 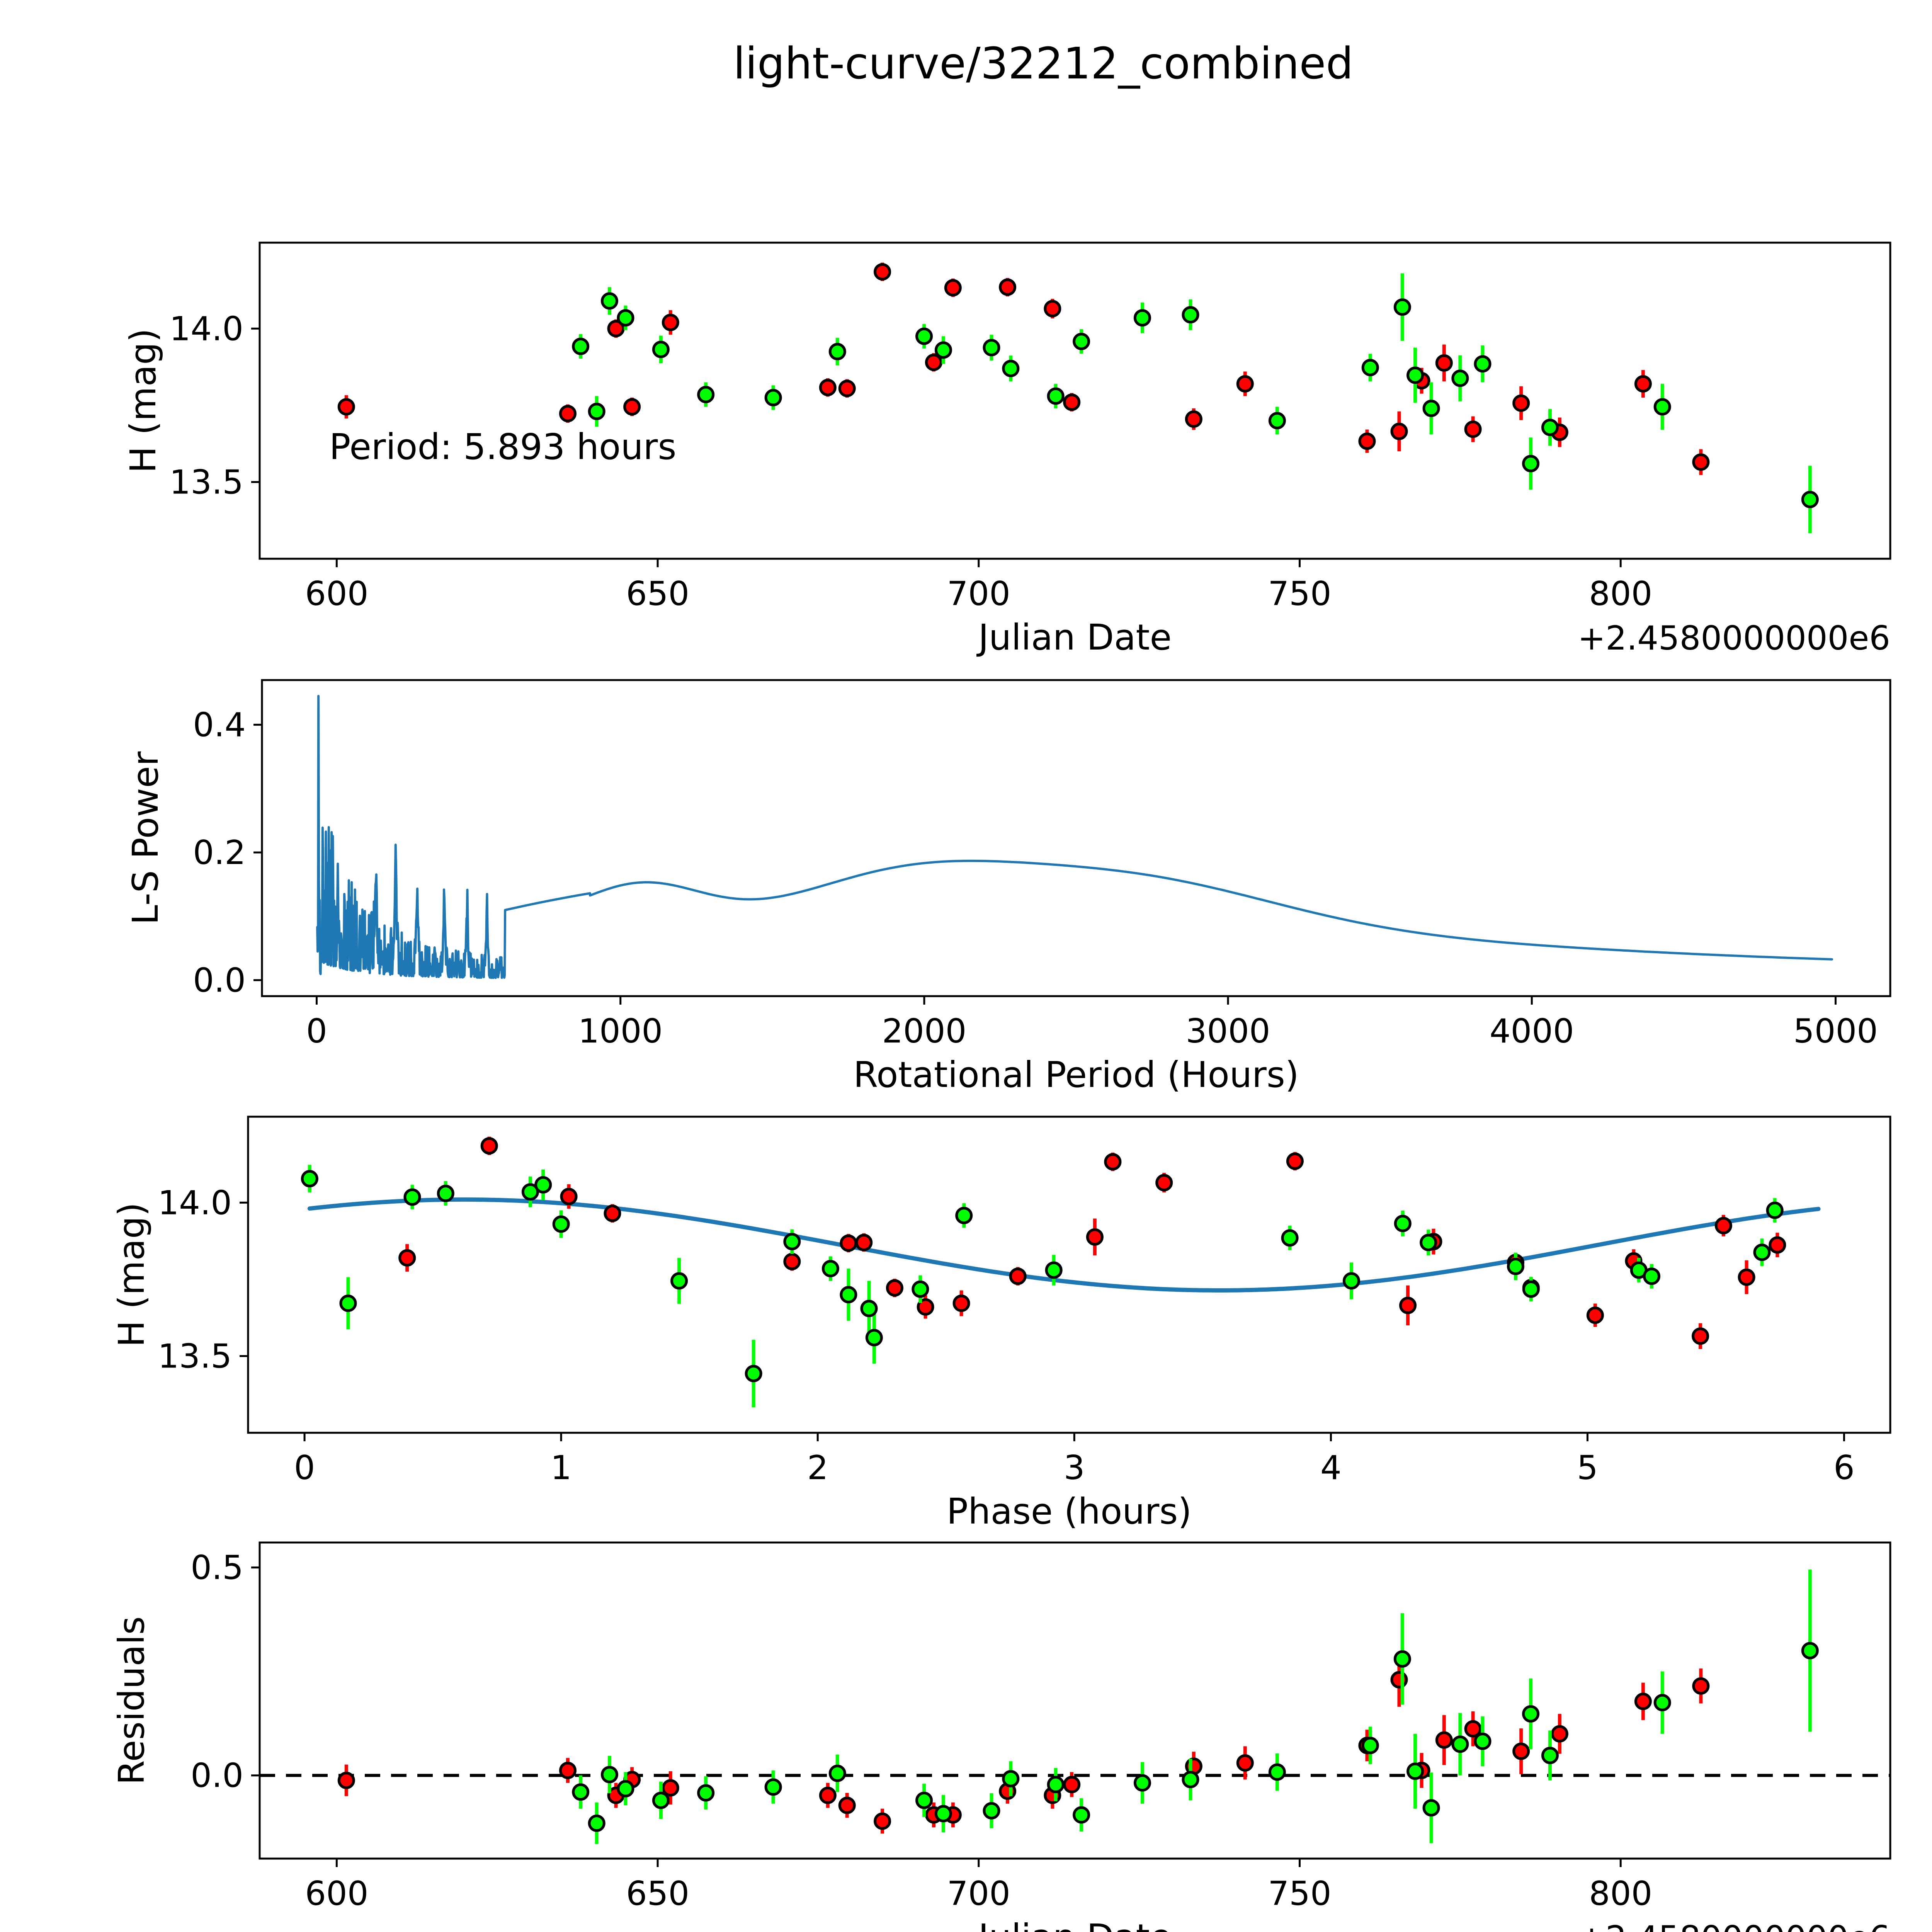 What do you see at coordinates (337, 1894) in the screenshot?
I see `residuals-xticklabel: 600` at bounding box center [337, 1894].